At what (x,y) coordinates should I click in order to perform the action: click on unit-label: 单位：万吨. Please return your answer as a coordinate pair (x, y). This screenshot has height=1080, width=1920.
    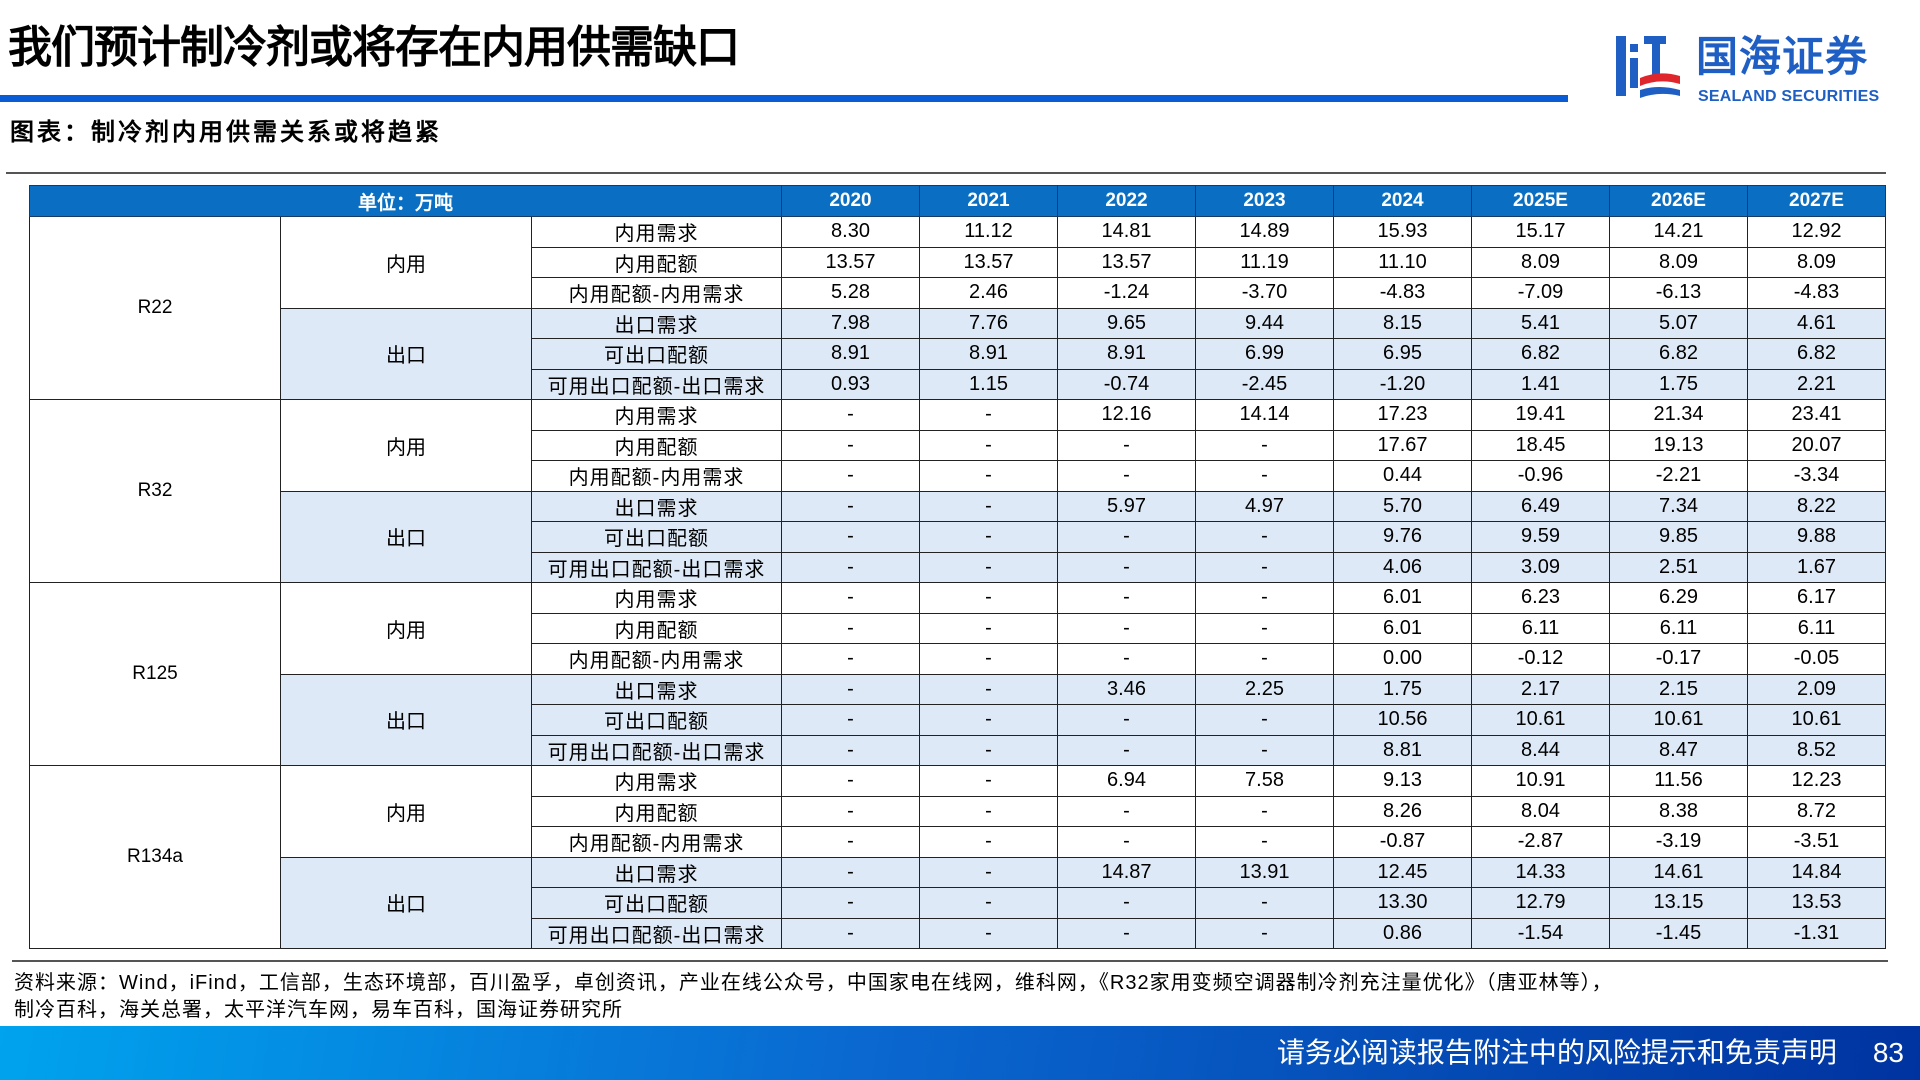
    Looking at the image, I should click on (405, 201).